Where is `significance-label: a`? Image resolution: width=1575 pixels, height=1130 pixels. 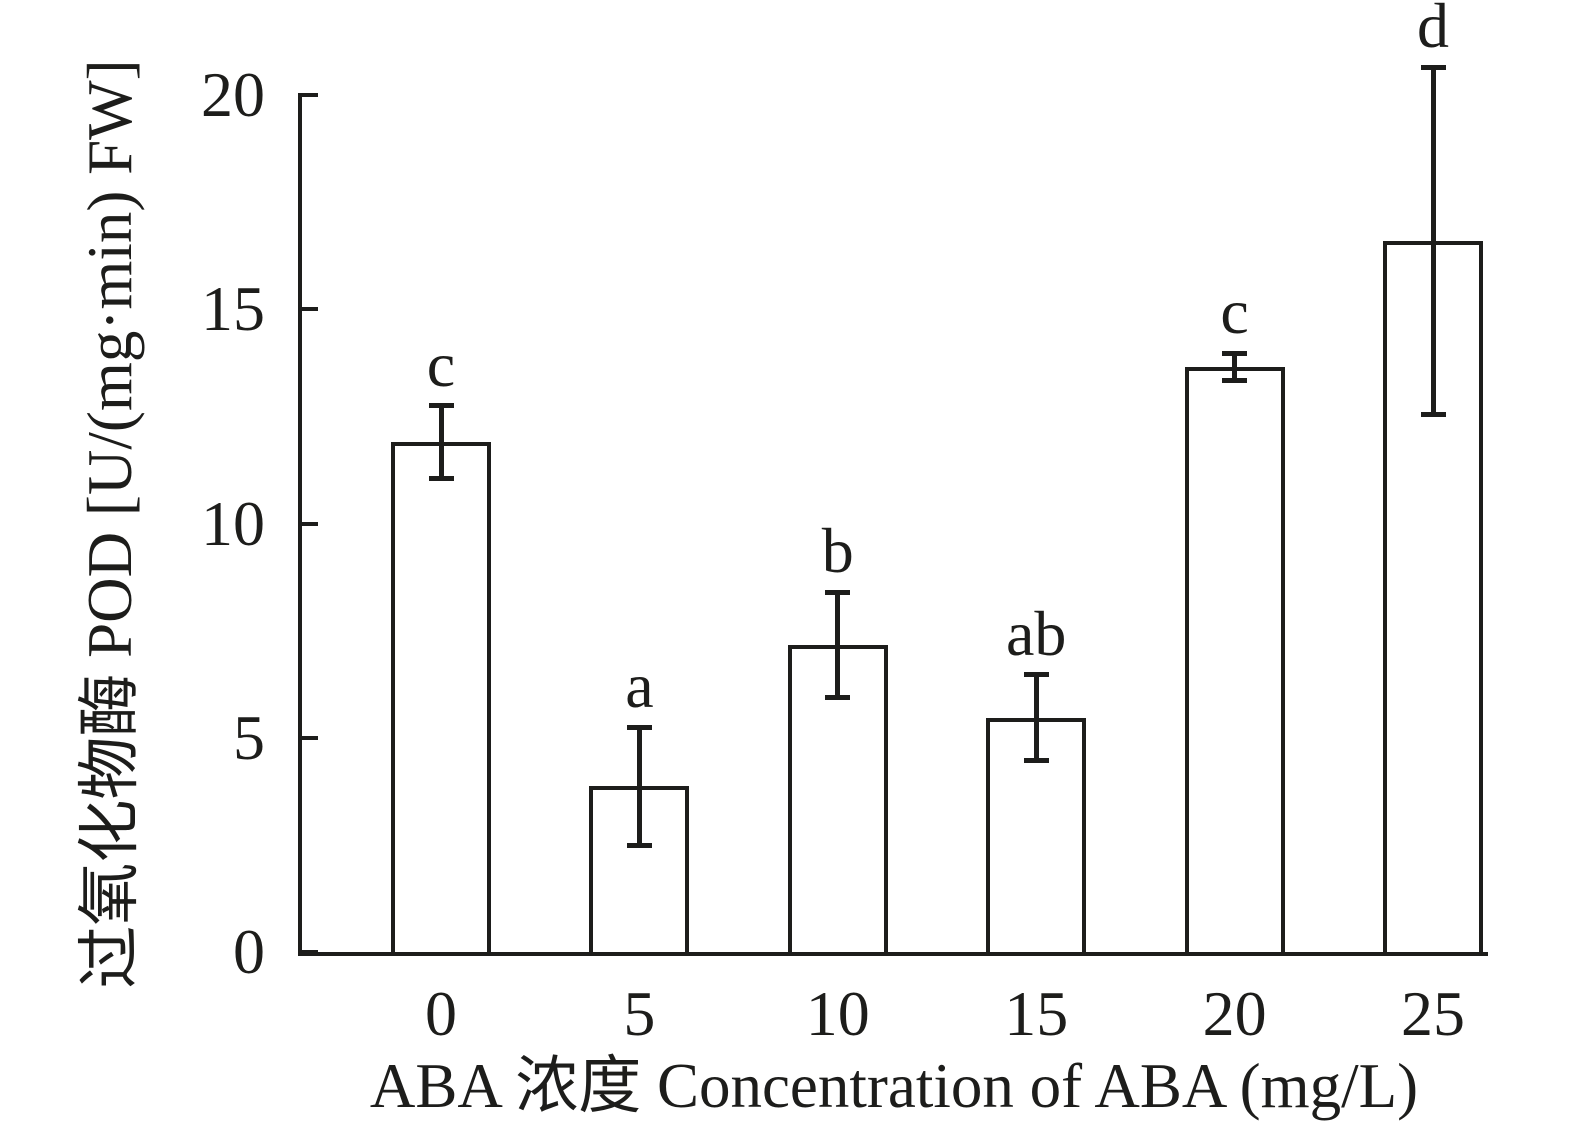
significance-label: a is located at coordinates (639, 686).